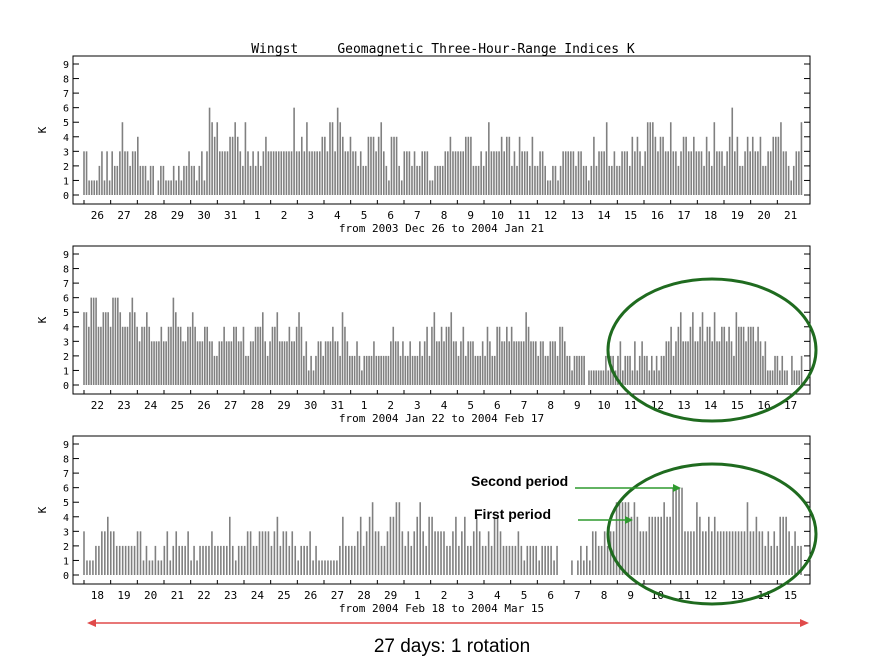 Image resolution: width=889 pixels, height=665 pixels. Describe the element at coordinates (91, 623) in the screenshot. I see `rotation-arrowhead-left` at that location.